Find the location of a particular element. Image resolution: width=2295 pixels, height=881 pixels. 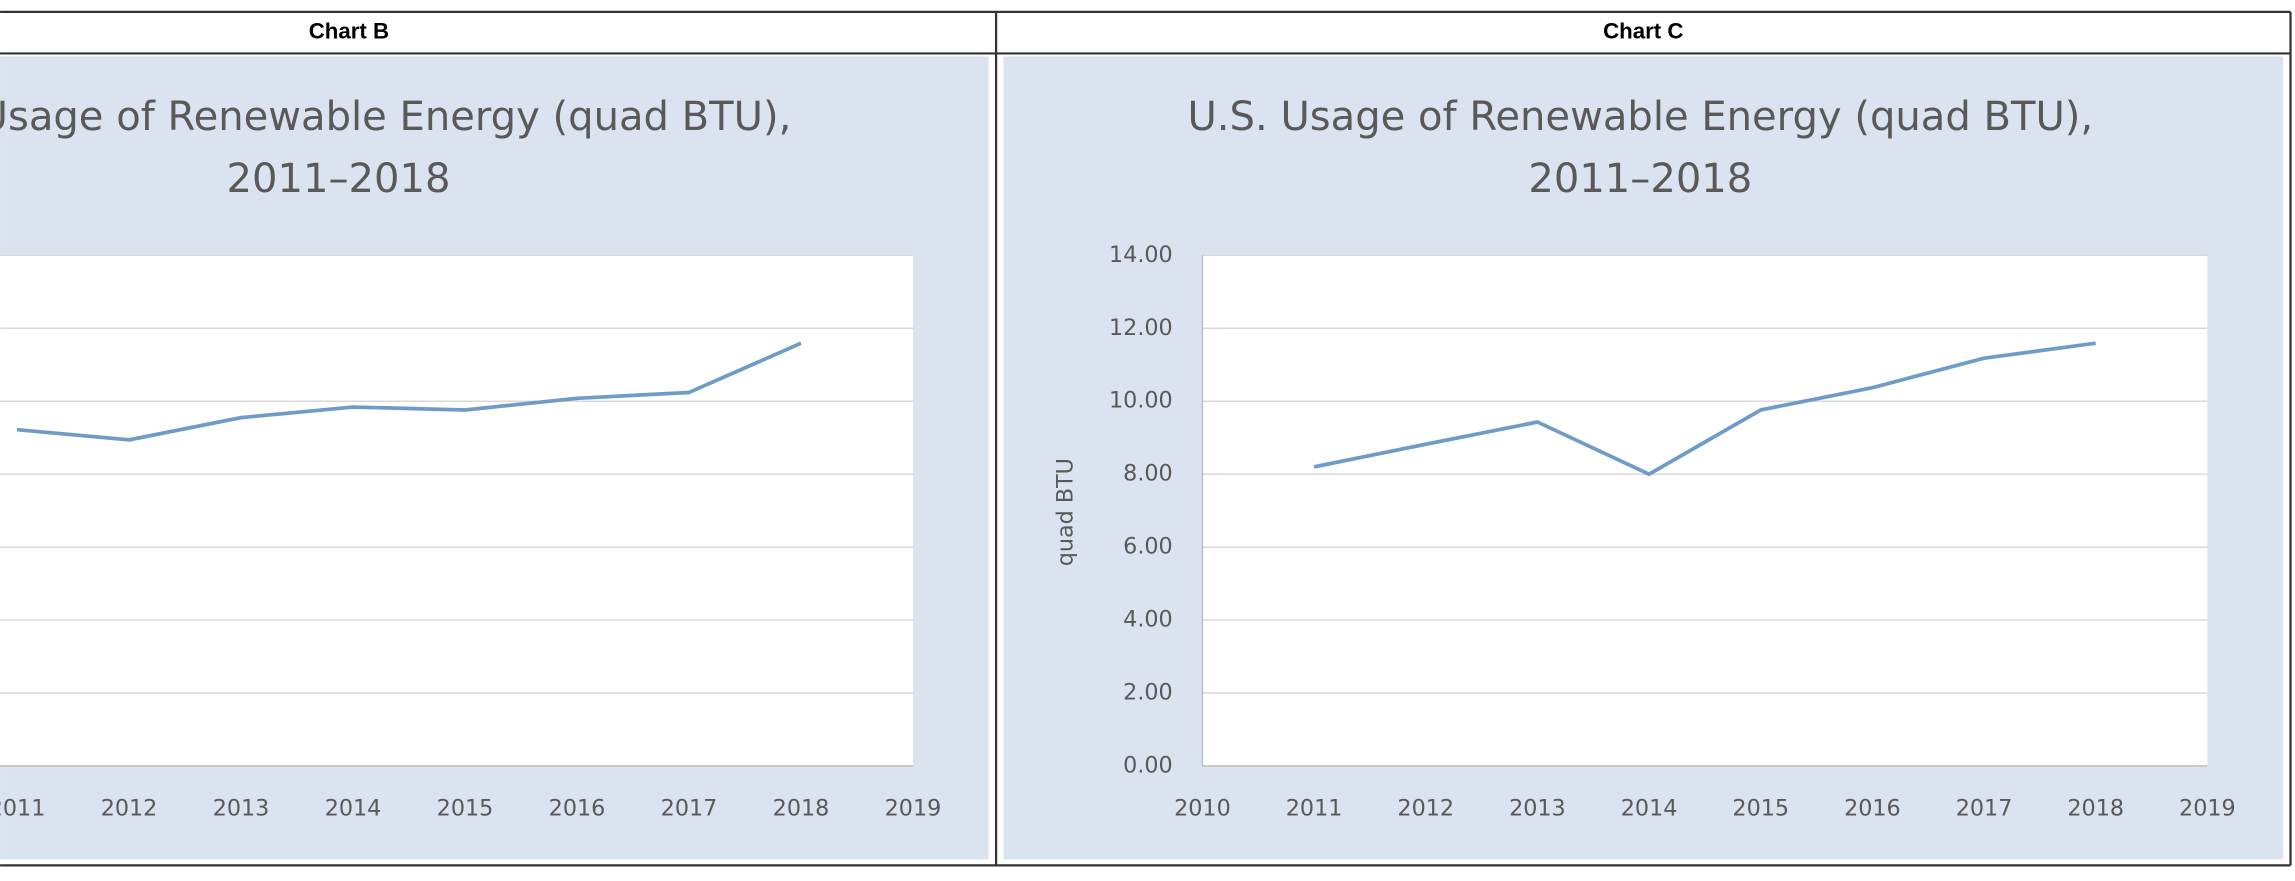

y-tick-label: 14.00 is located at coordinates (1141, 255).